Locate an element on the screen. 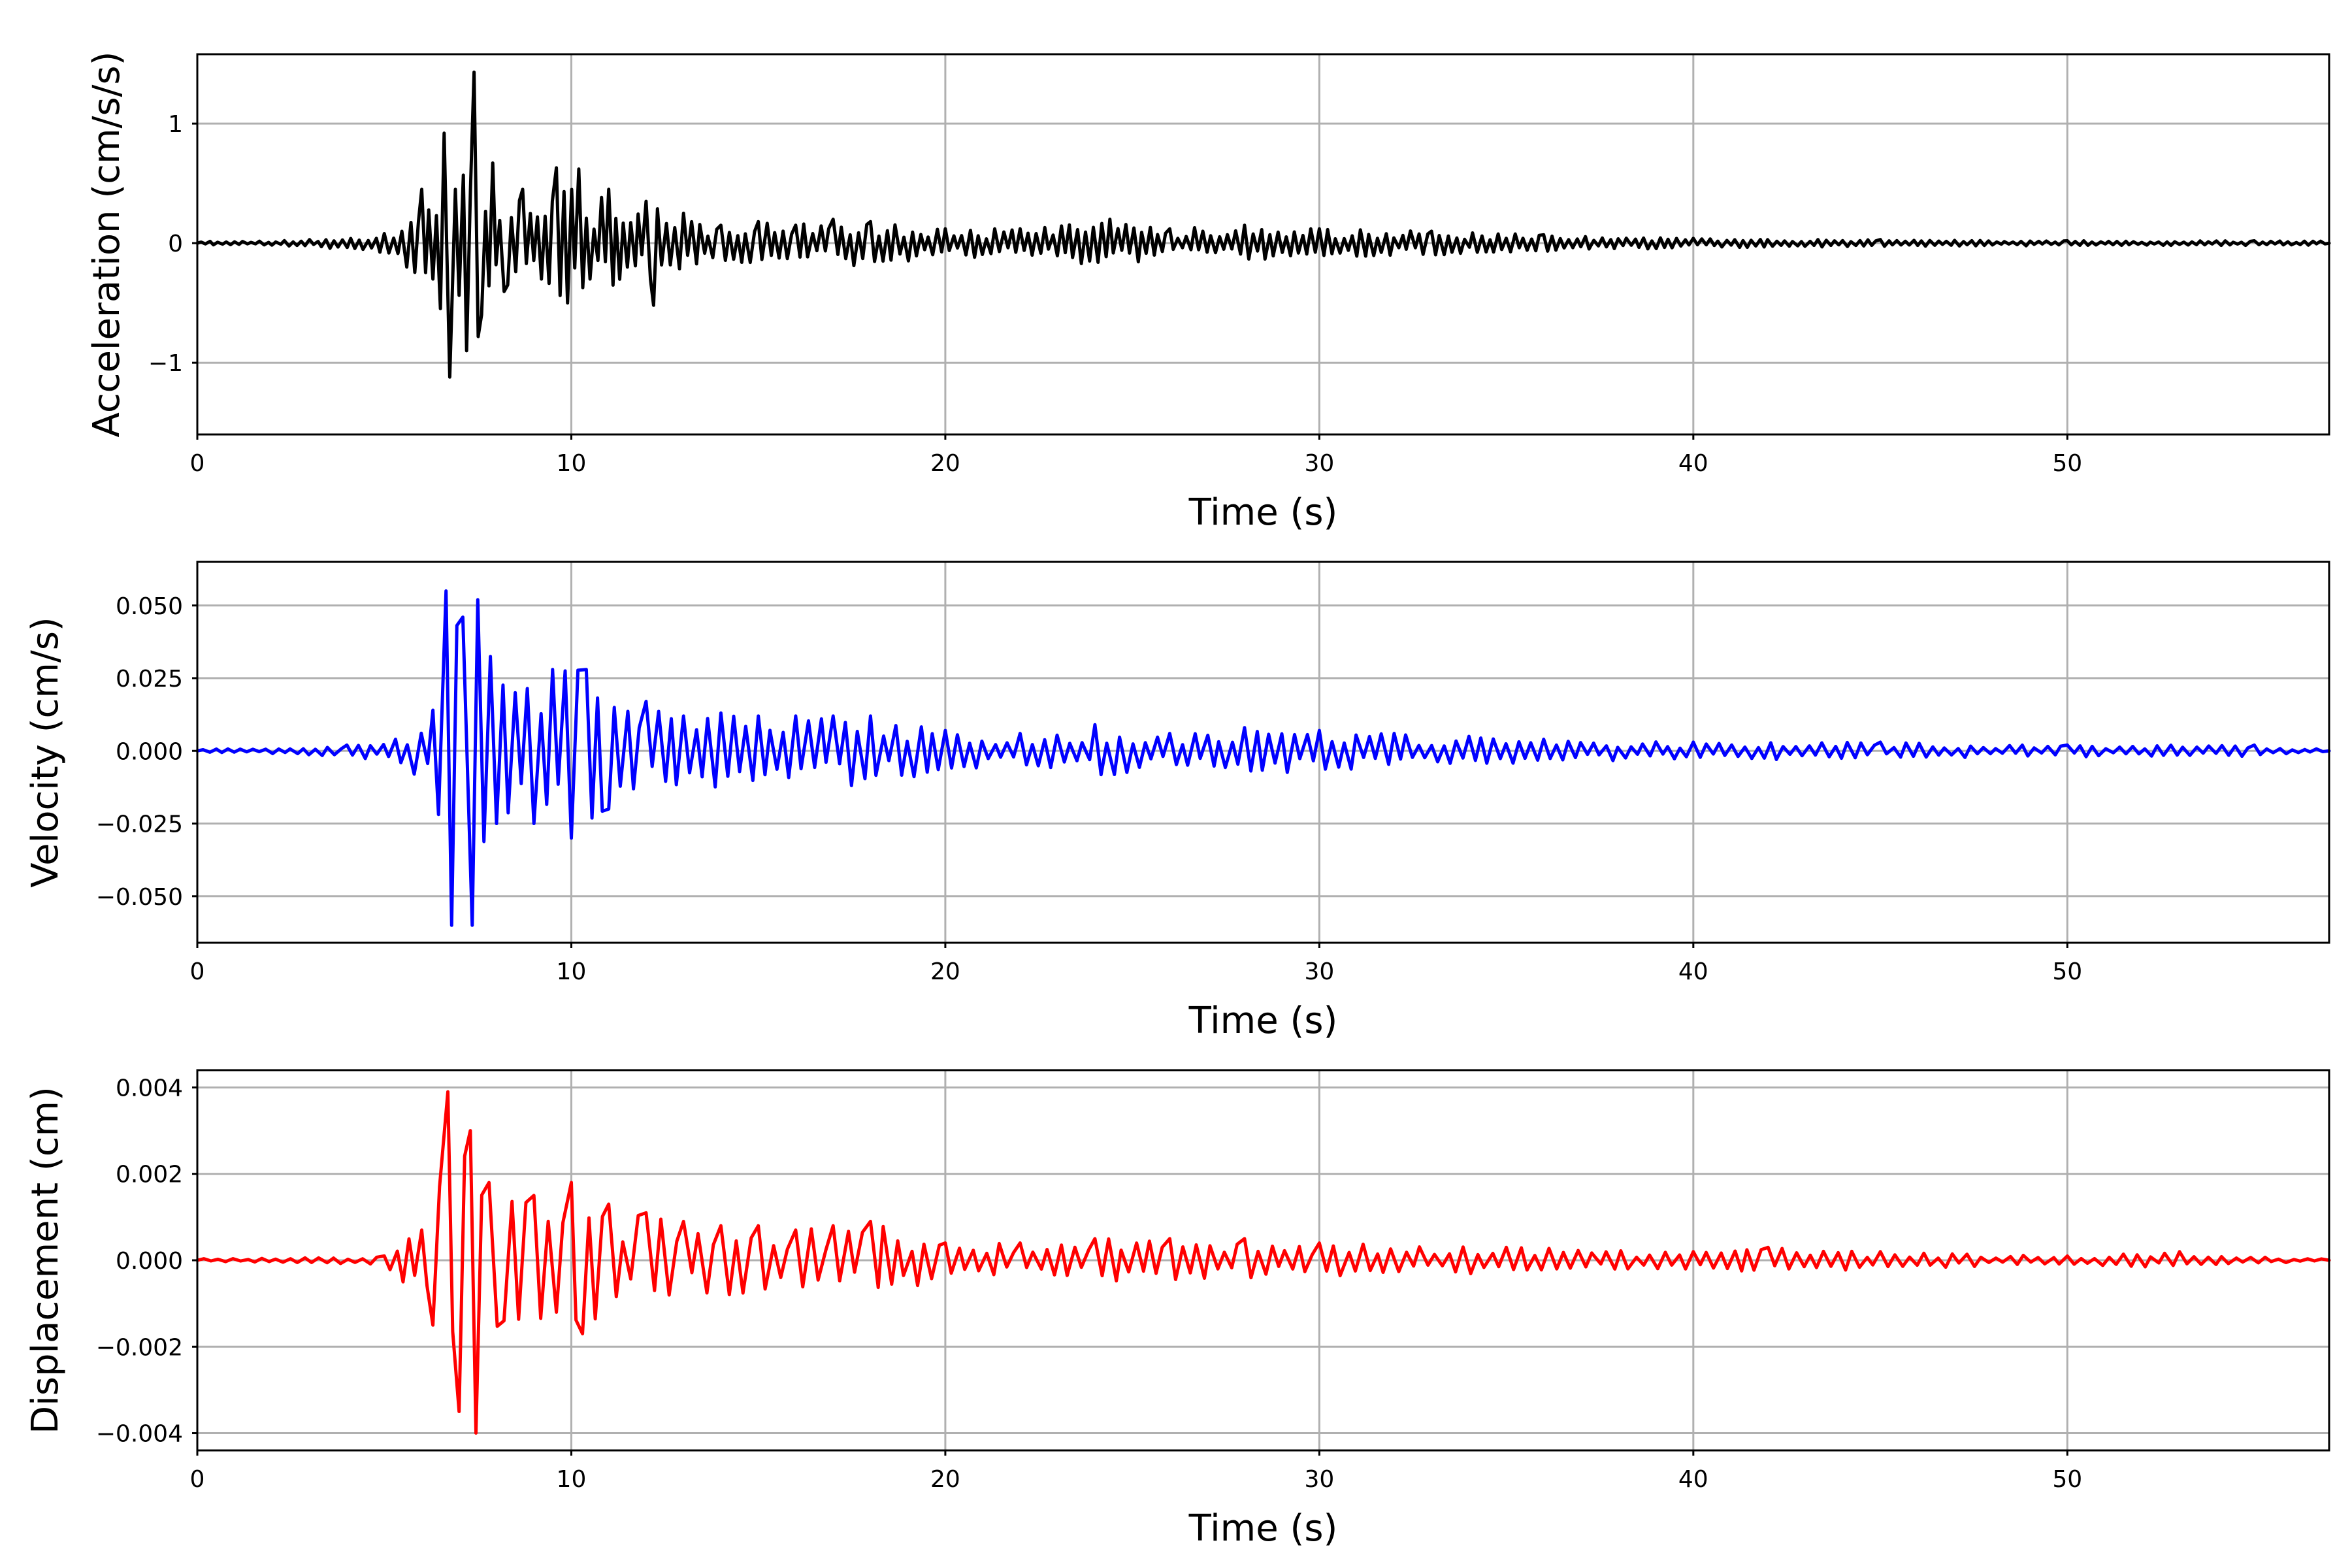  y-tick-label: 0.050 is located at coordinates (149, 606).